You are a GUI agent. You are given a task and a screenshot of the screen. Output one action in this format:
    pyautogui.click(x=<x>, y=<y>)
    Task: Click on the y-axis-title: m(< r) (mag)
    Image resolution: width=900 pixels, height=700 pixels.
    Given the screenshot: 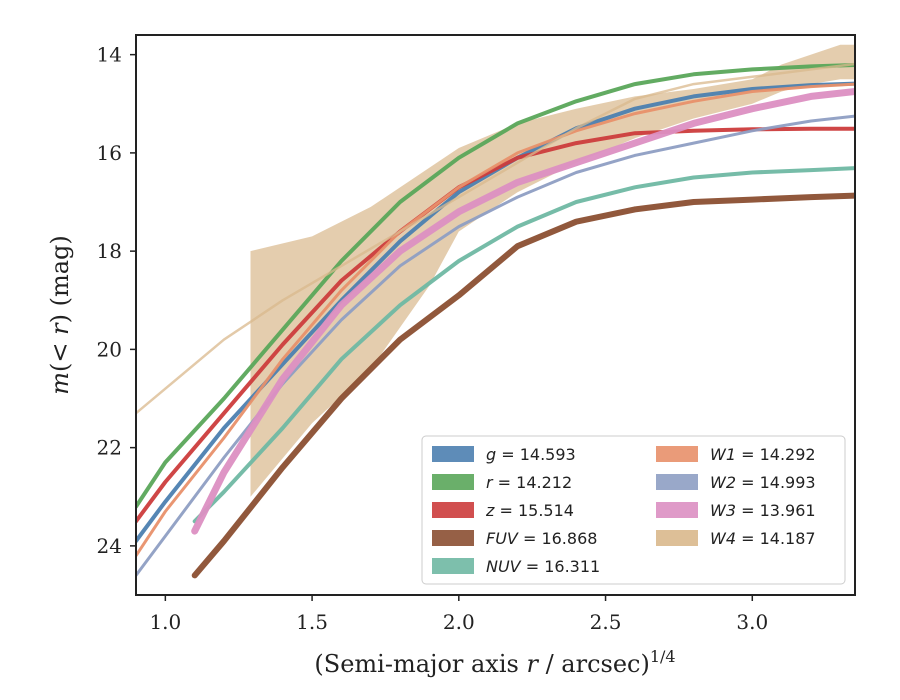 What is the action you would take?
    pyautogui.click(x=60, y=315)
    